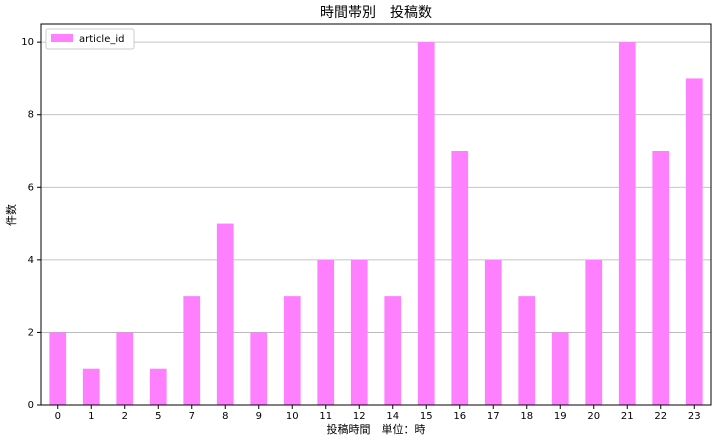 Image resolution: width=722 pixels, height=443 pixels. What do you see at coordinates (31, 405) in the screenshot?
I see `y-tick-label: 0` at bounding box center [31, 405].